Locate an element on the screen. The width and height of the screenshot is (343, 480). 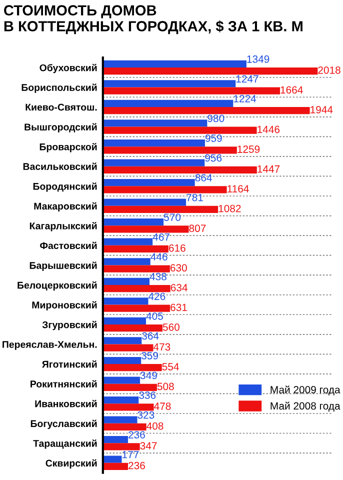
data-label: 1259 is located at coordinates (249, 149).